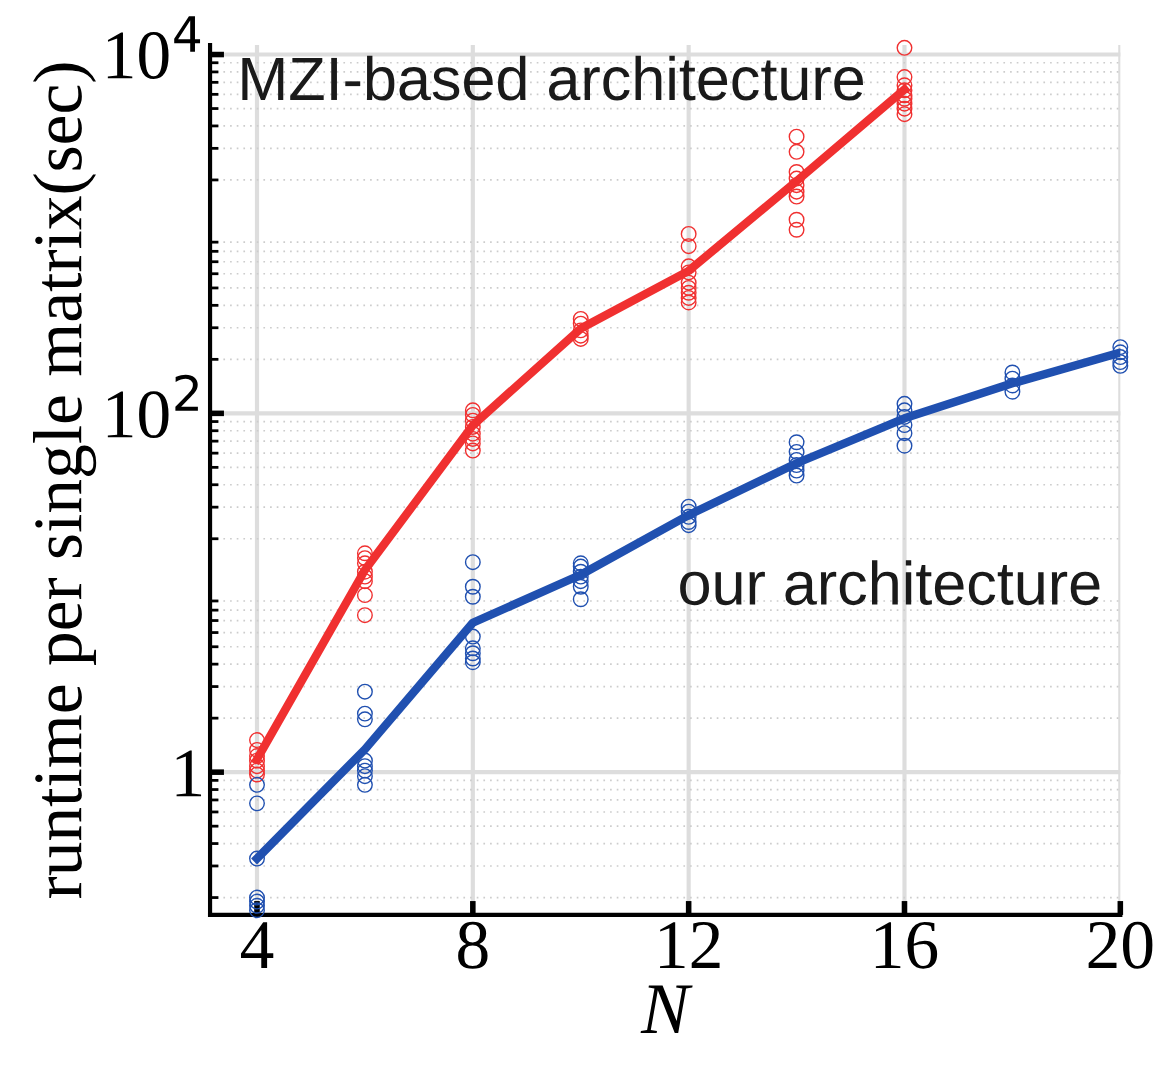 Image resolution: width=1167 pixels, height=1090 pixels. Describe the element at coordinates (666, 1009) in the screenshot. I see `x-axis-title: N` at that location.